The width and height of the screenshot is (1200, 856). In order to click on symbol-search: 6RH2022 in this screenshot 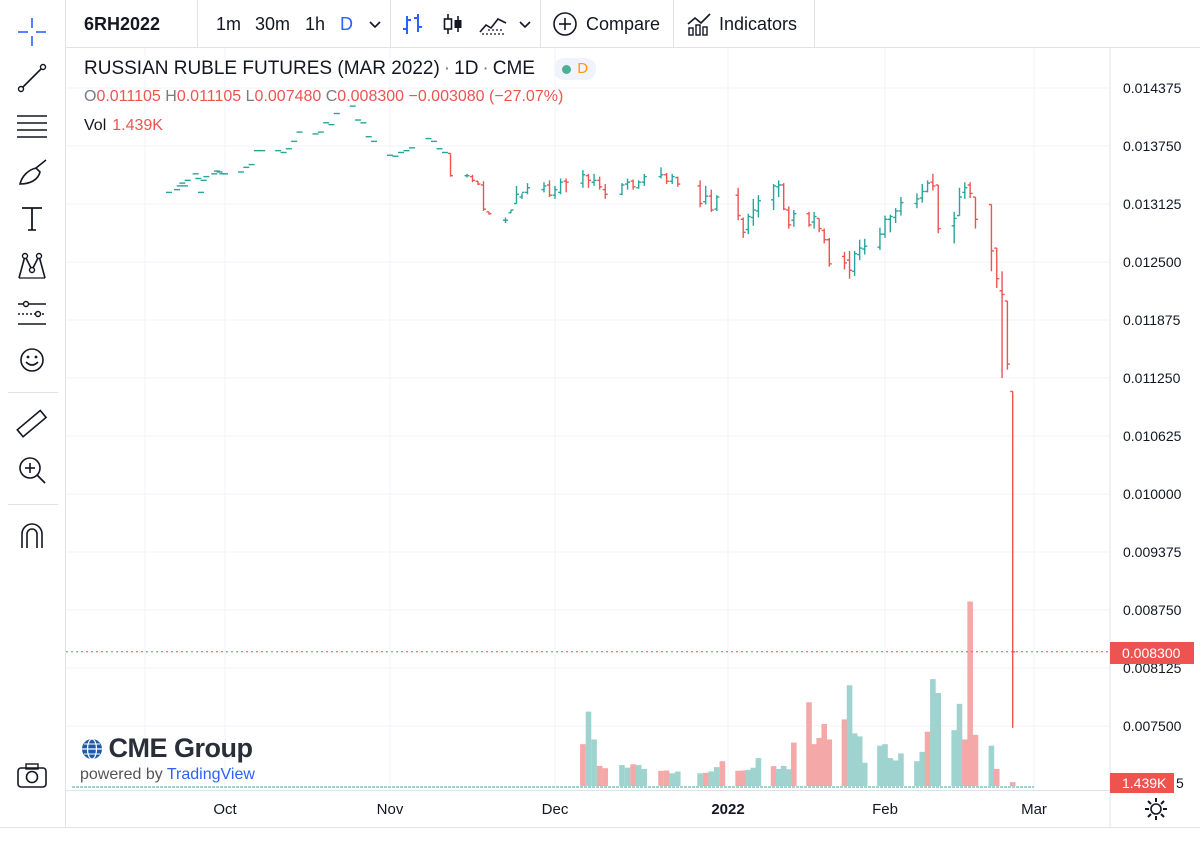, I will do `click(122, 24)`.